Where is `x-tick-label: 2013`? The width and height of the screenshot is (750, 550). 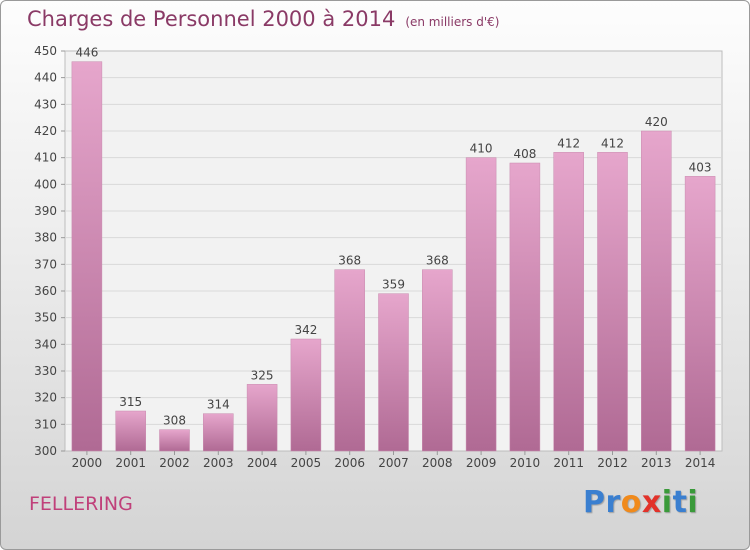 x-tick-label: 2013 is located at coordinates (656, 463).